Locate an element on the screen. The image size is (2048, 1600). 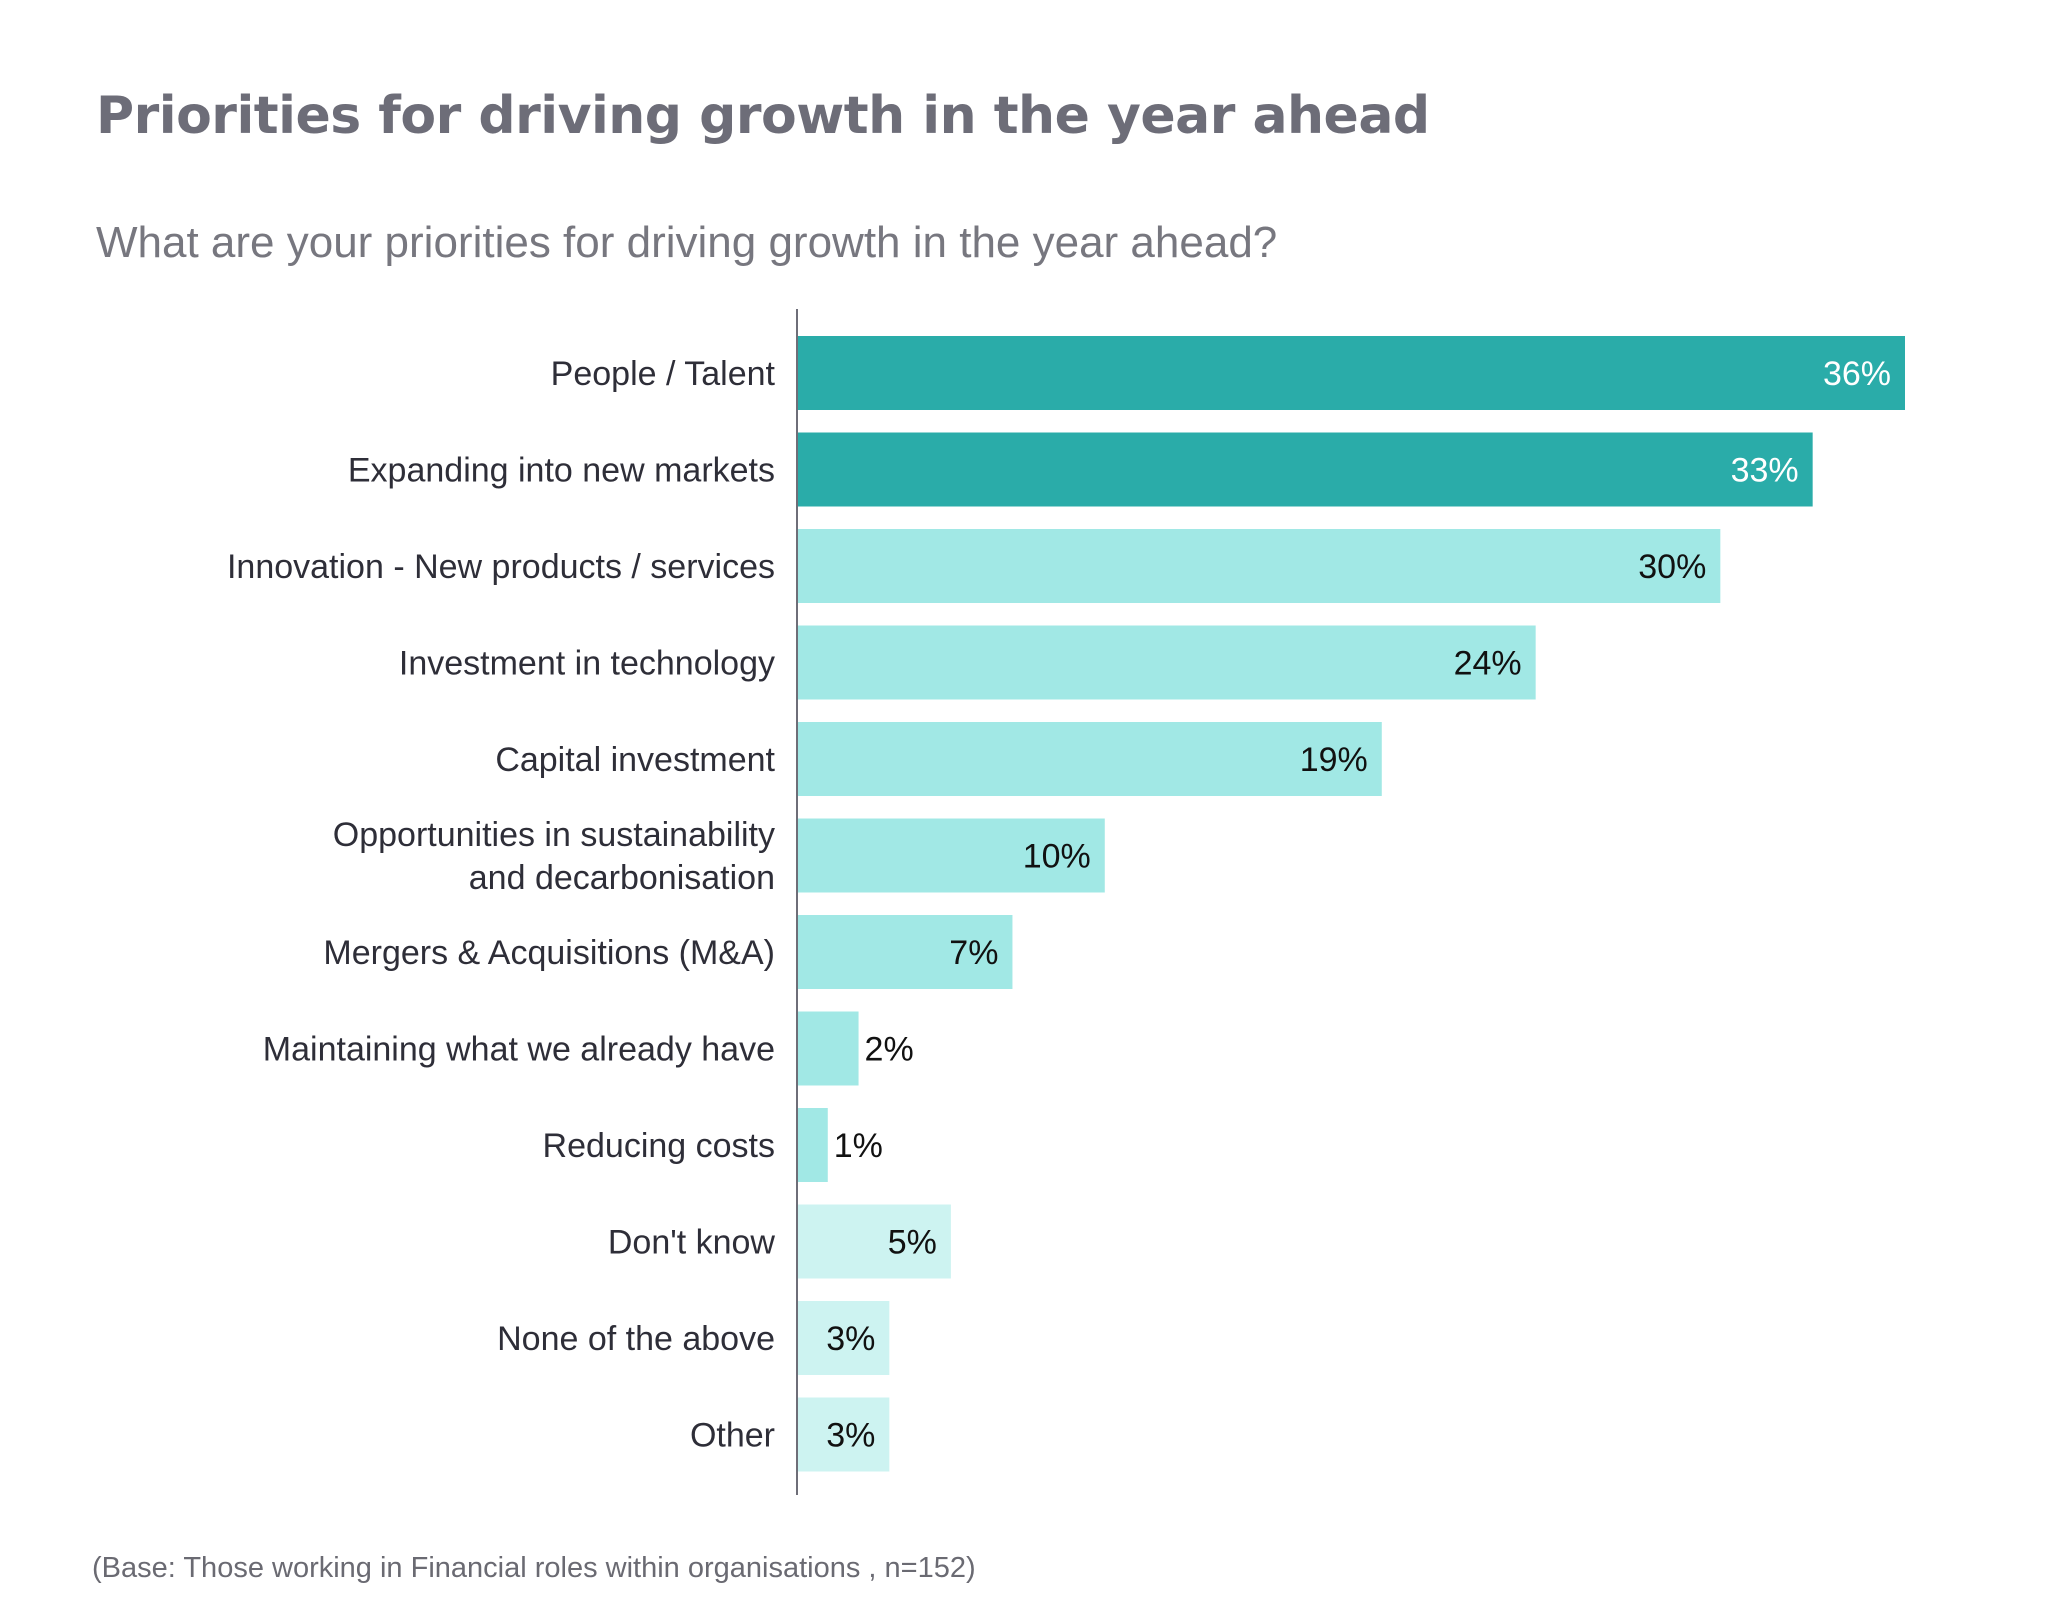
category-label-line: Expanding into new markets is located at coordinates (561, 471).